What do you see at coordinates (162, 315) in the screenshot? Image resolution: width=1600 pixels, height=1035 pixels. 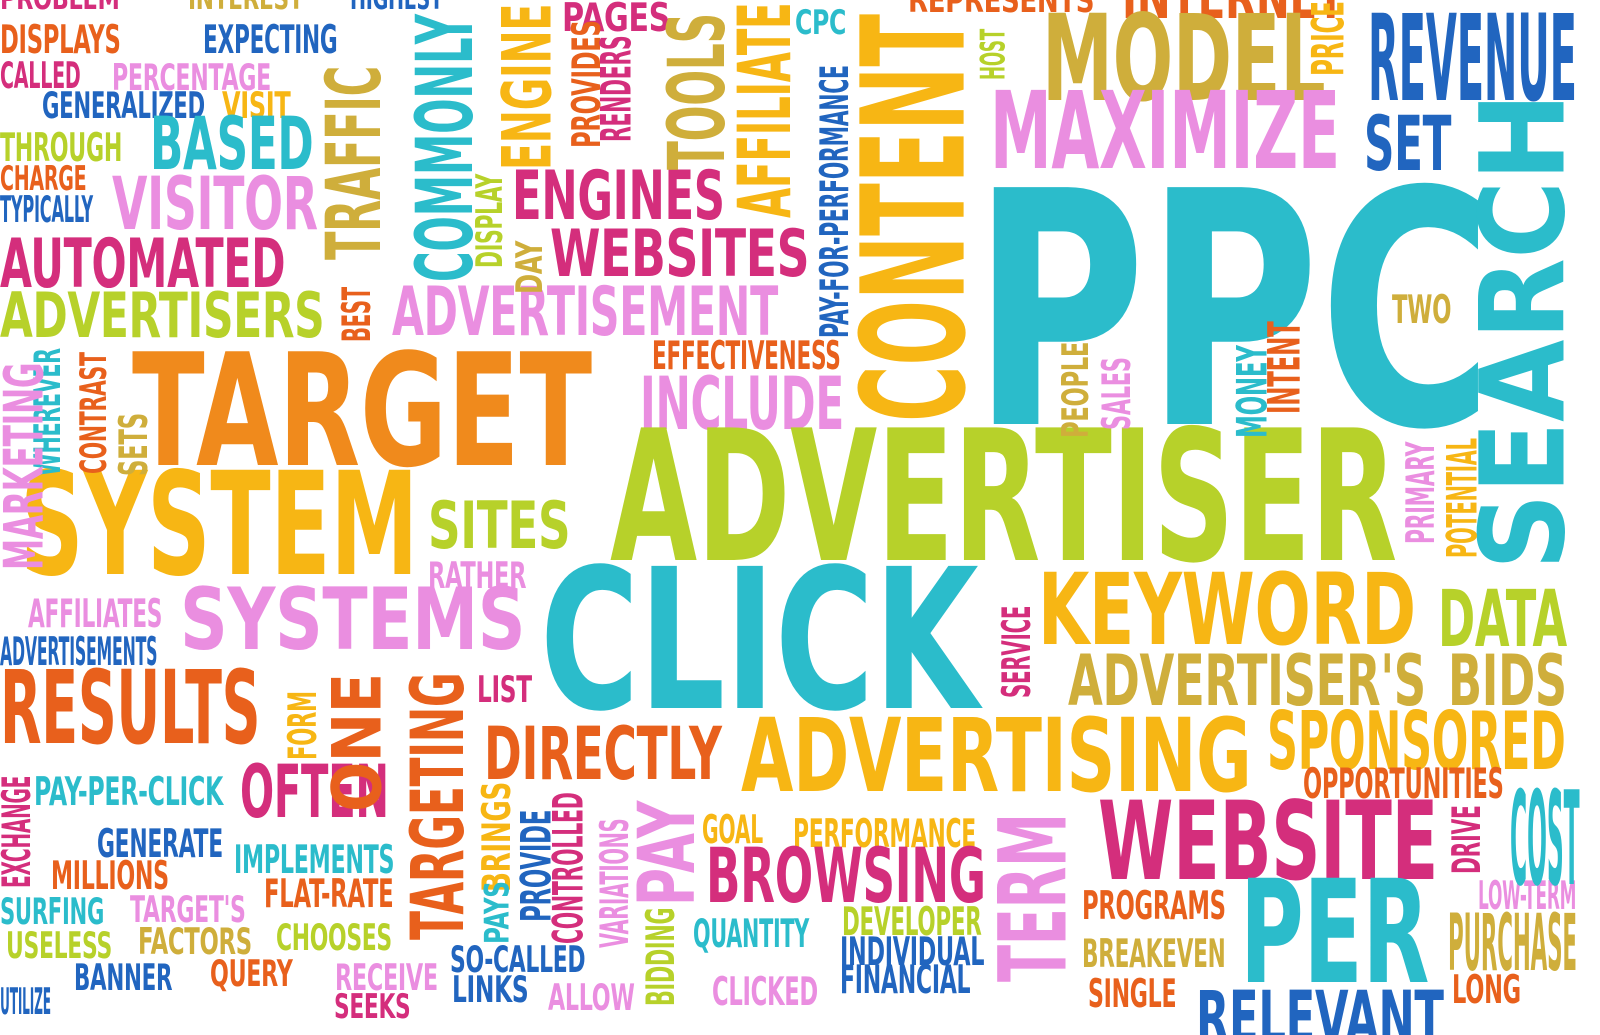 I see `word-advertisers: ADVERTISERS` at bounding box center [162, 315].